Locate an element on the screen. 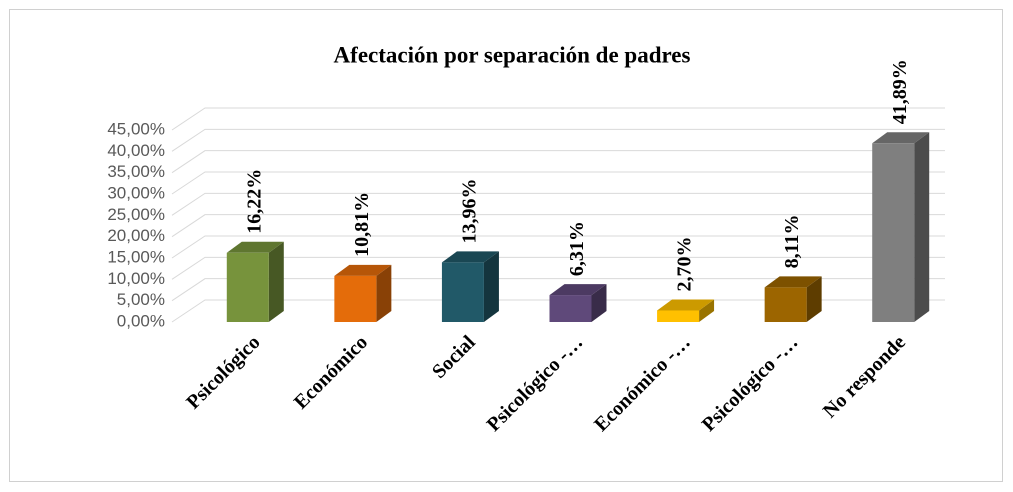 The width and height of the screenshot is (1013, 492). data-label: 10,81% is located at coordinates (362, 224).